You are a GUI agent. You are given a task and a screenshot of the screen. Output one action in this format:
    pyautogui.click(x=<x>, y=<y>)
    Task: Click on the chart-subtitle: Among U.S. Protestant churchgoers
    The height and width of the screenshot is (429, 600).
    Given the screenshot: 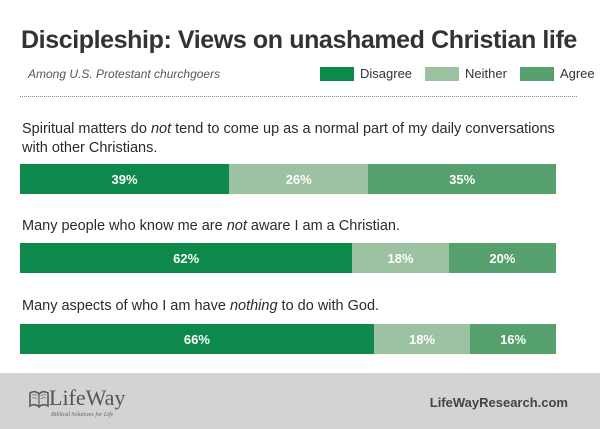 What is the action you would take?
    pyautogui.click(x=124, y=74)
    